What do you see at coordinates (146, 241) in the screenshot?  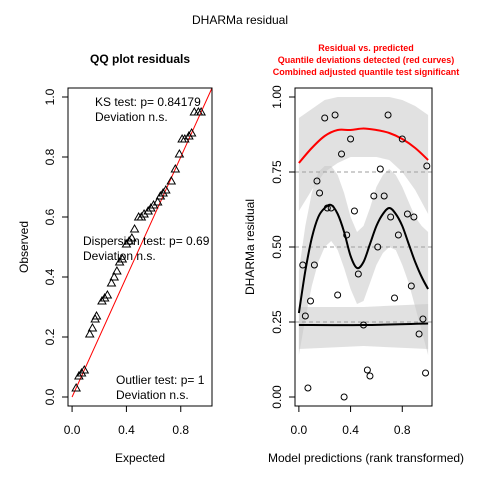 I see `dispersion-test-annotation: Dispersion test: p= 0.69` at bounding box center [146, 241].